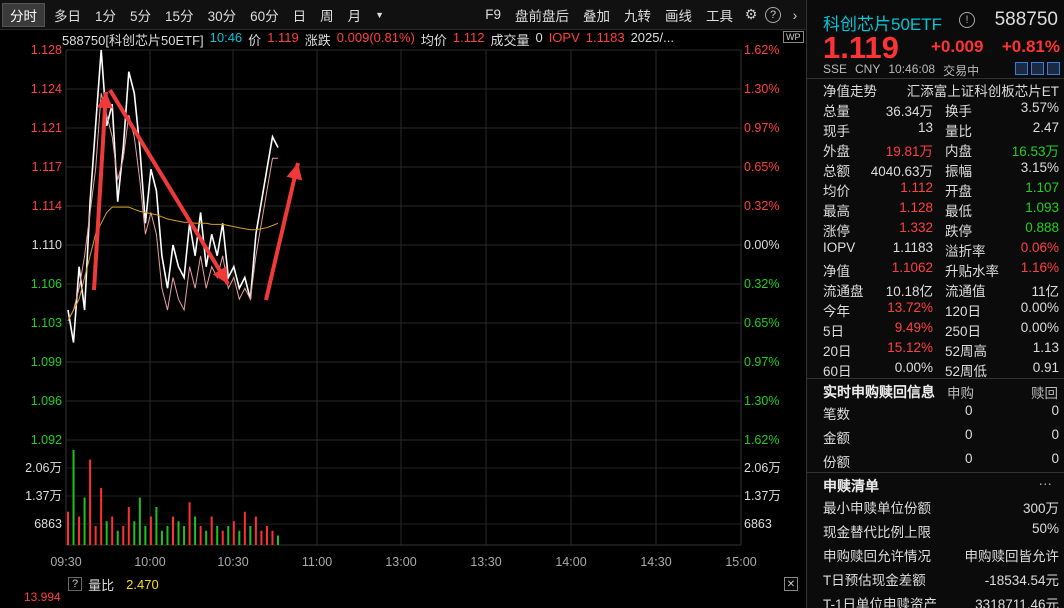 The width and height of the screenshot is (1064, 608). Describe the element at coordinates (935, 413) in the screenshot. I see `creation-redemption-row: 笔数 0 0` at that location.